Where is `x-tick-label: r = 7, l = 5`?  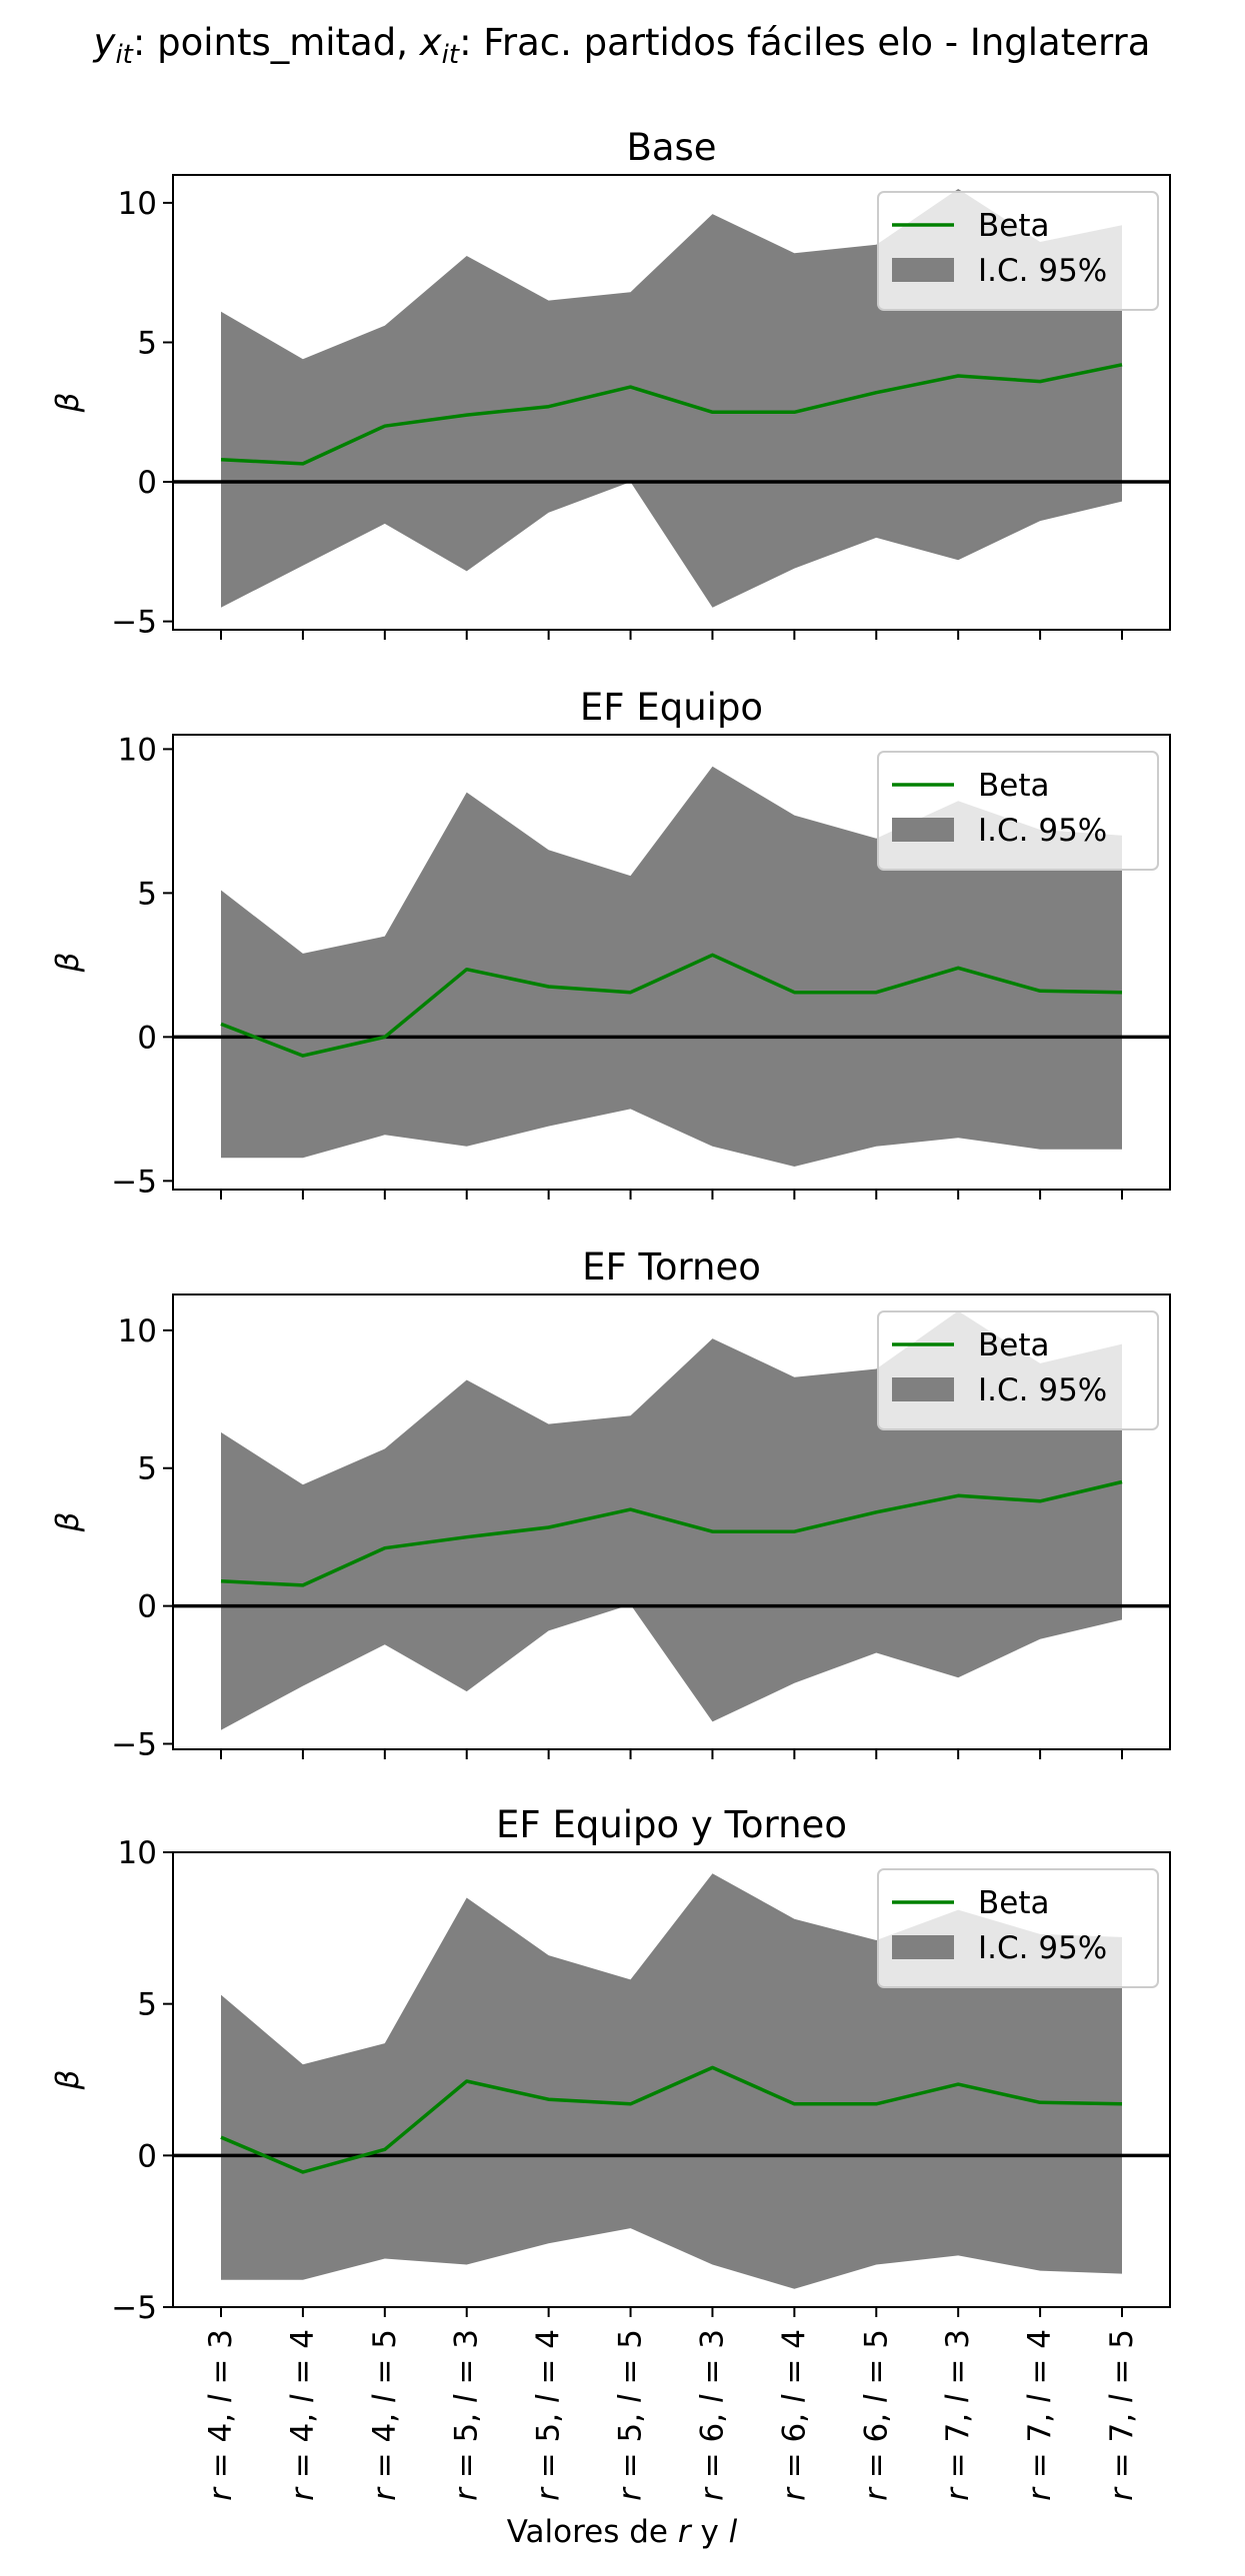 x-tick-label: r = 7, l = 5 is located at coordinates (1122, 2415).